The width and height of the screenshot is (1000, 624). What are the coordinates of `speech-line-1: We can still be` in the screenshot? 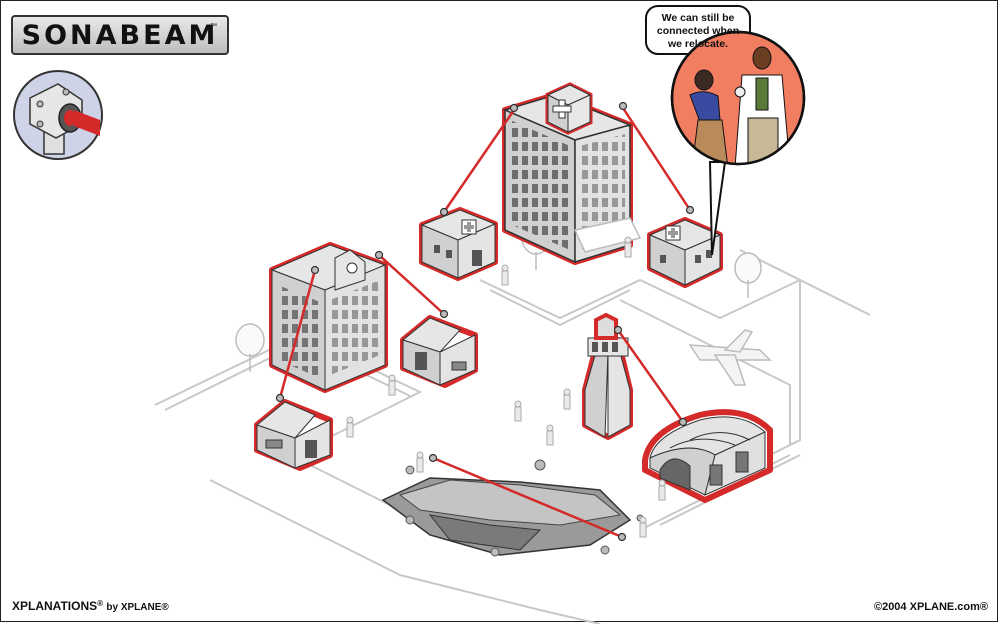 It's located at (698, 18).